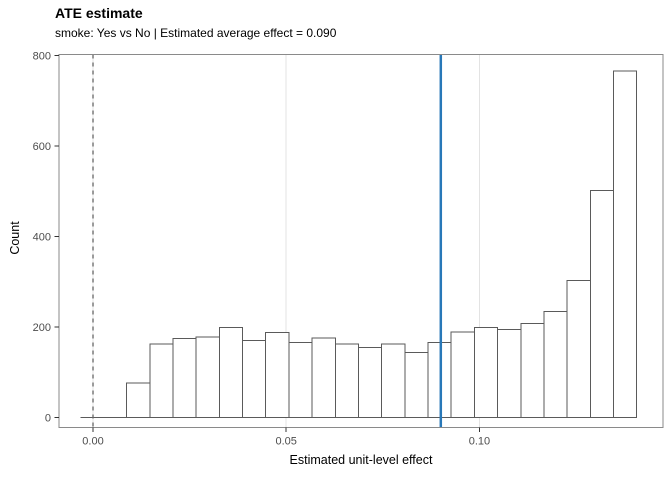  Describe the element at coordinates (42, 56) in the screenshot. I see `y-tick-label: 800` at that location.